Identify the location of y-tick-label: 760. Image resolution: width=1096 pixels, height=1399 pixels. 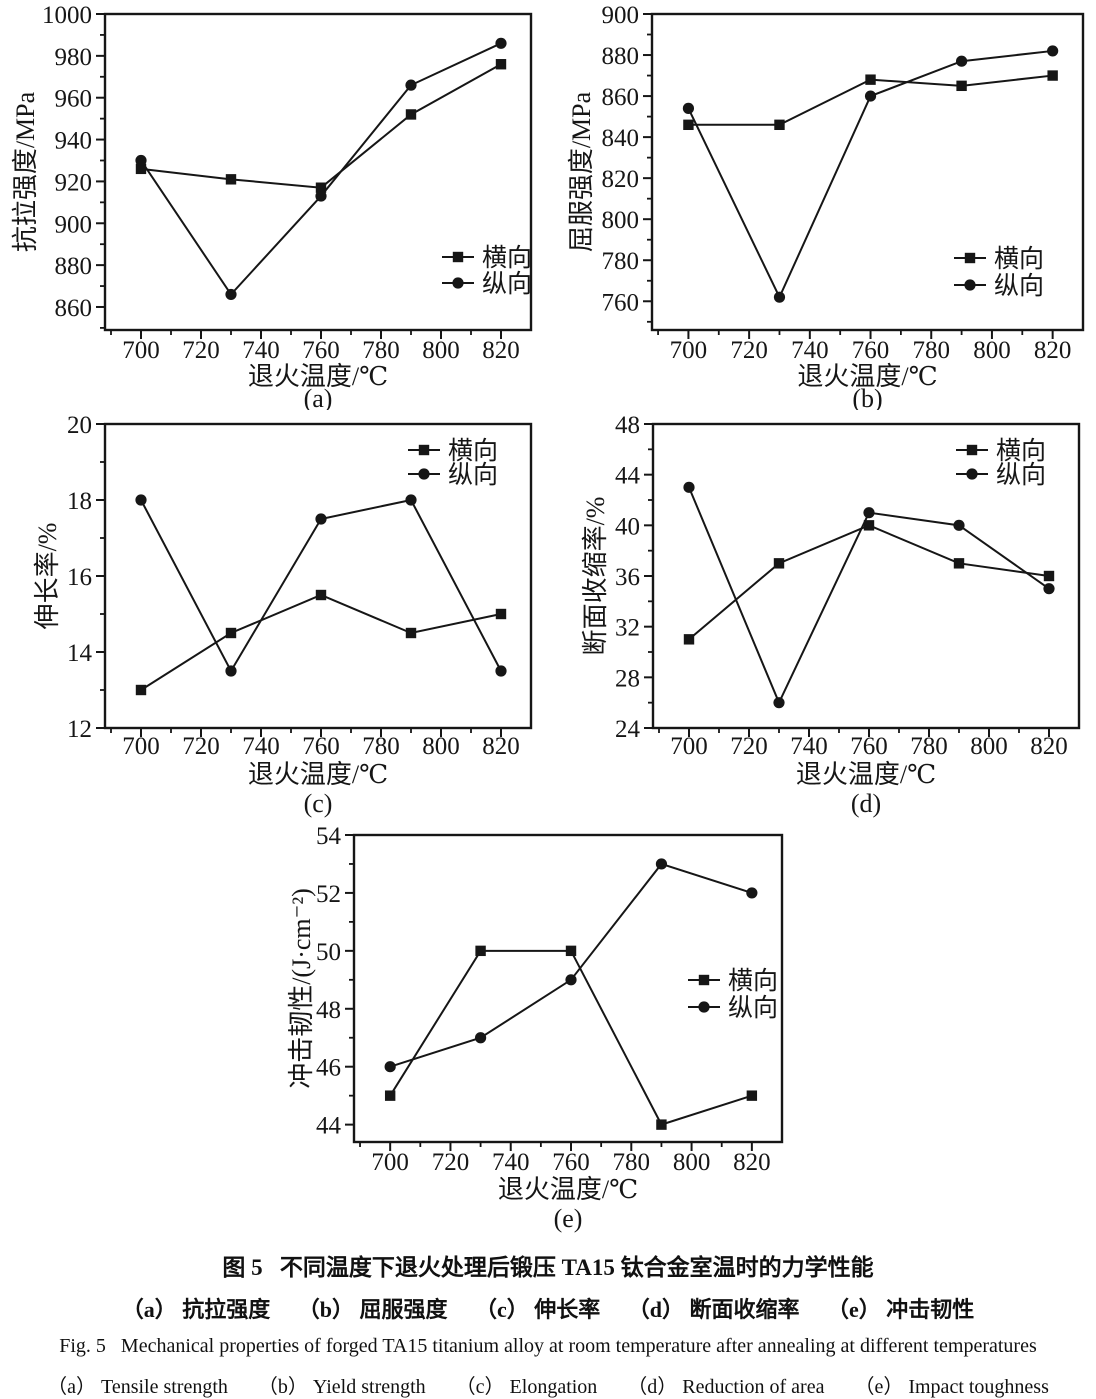
(621, 302).